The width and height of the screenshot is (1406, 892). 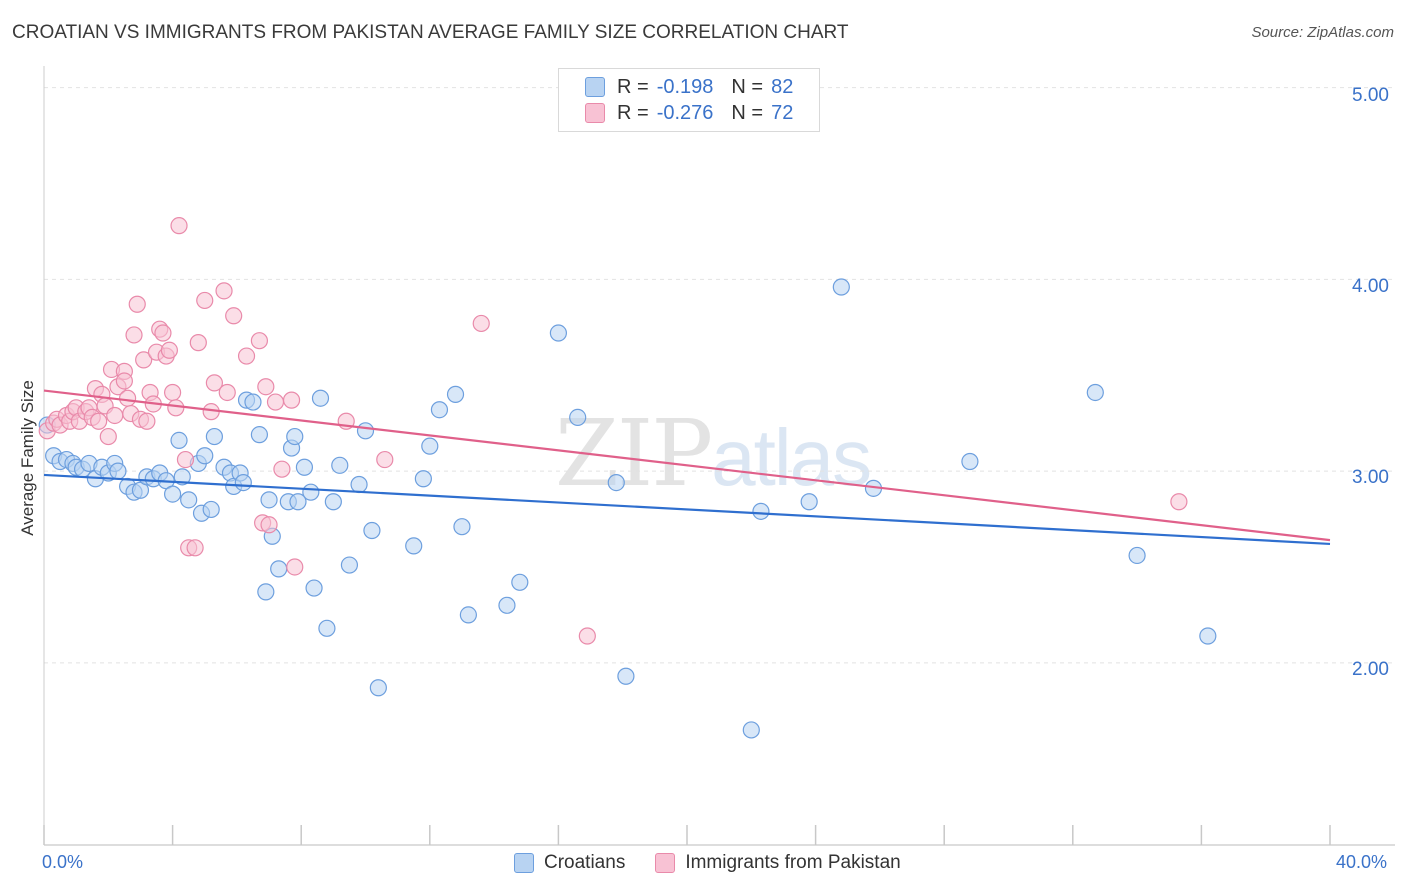 I want to click on y-tick-label-3: 3.00, so click(x=1370, y=477).